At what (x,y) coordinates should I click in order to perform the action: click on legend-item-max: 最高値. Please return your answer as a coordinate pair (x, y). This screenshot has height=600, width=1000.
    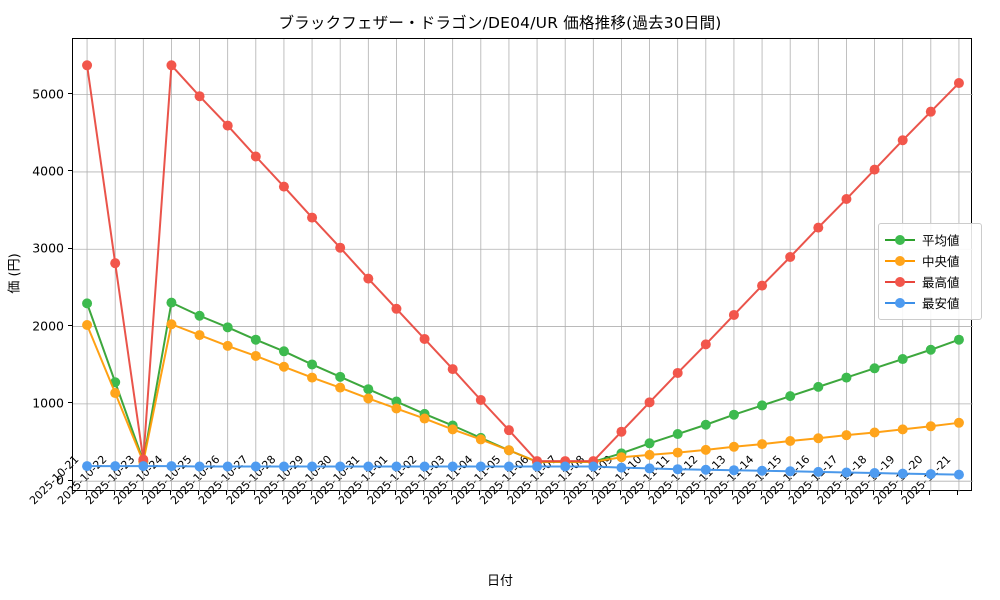
    Looking at the image, I should click on (930, 281).